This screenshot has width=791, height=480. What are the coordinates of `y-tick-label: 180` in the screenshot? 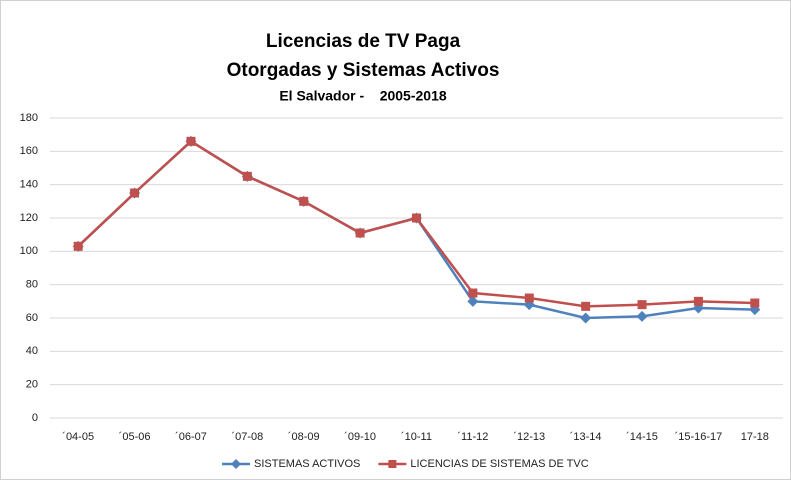 It's located at (29, 118).